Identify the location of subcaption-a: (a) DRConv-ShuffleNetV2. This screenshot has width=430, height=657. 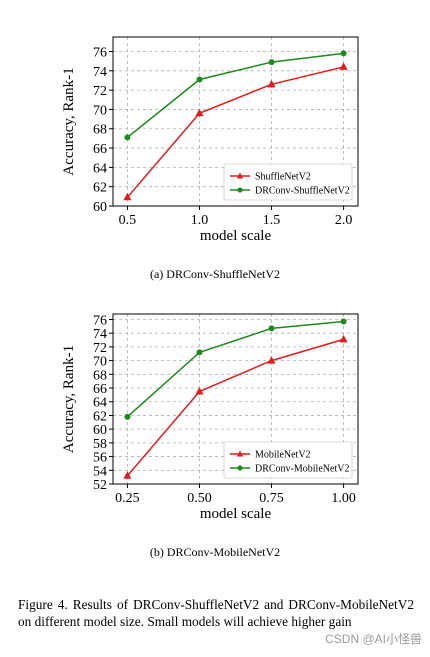
(215, 274).